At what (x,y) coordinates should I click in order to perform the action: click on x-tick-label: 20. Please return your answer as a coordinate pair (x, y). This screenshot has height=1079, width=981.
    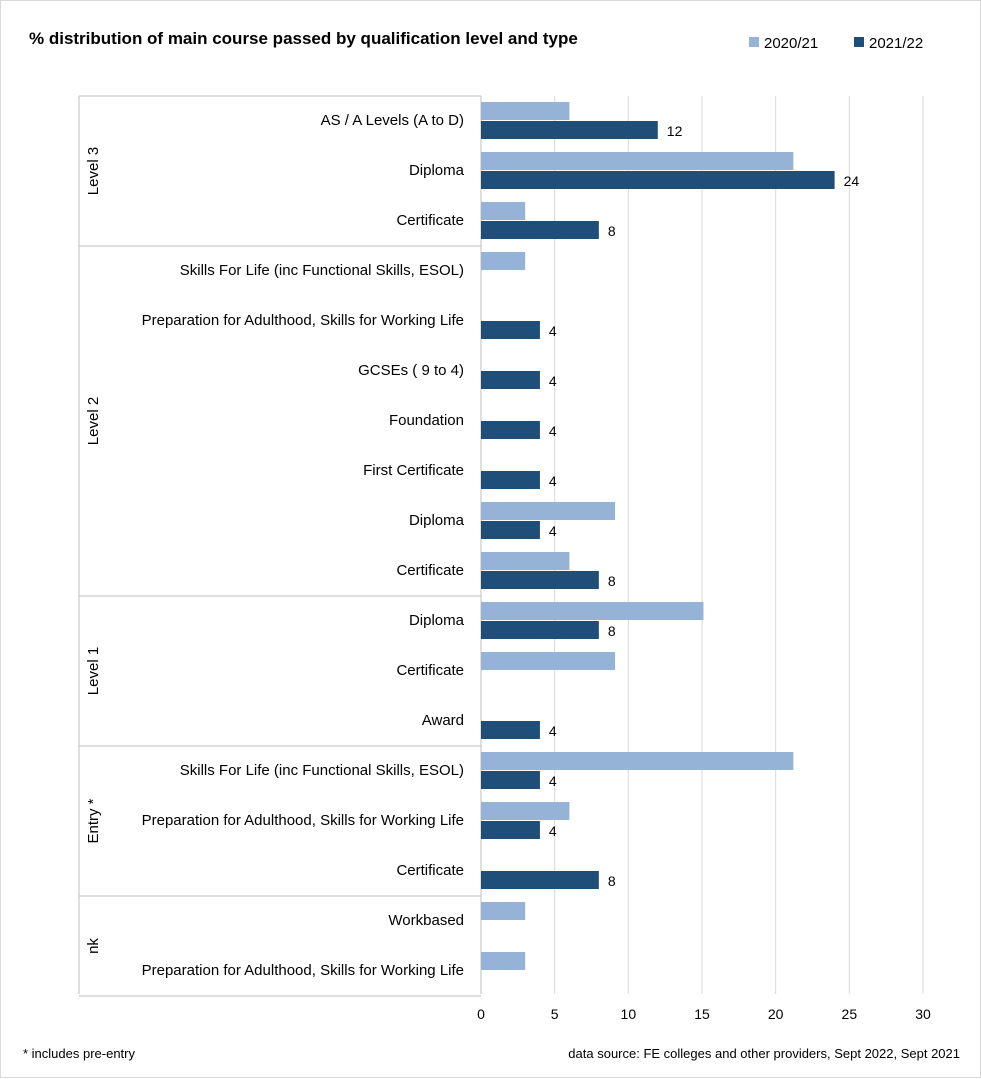
    Looking at the image, I should click on (776, 1014).